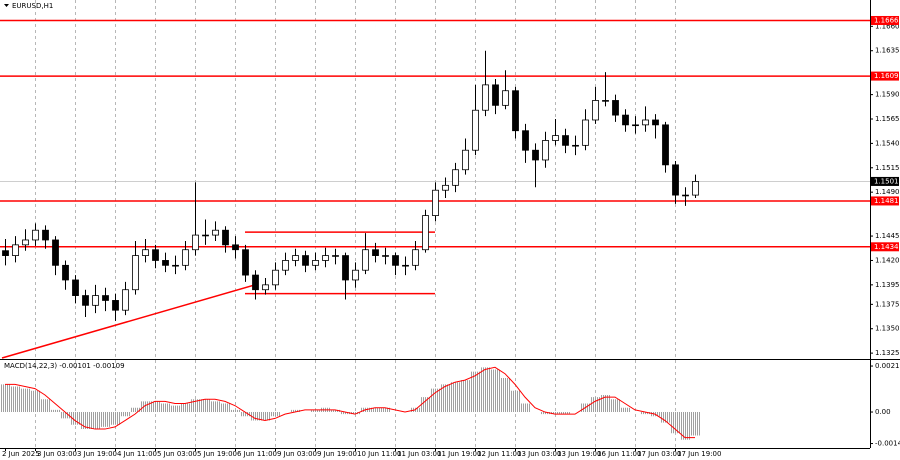  What do you see at coordinates (887, 143) in the screenshot?
I see `y-tick-label: 1.1540` at bounding box center [887, 143].